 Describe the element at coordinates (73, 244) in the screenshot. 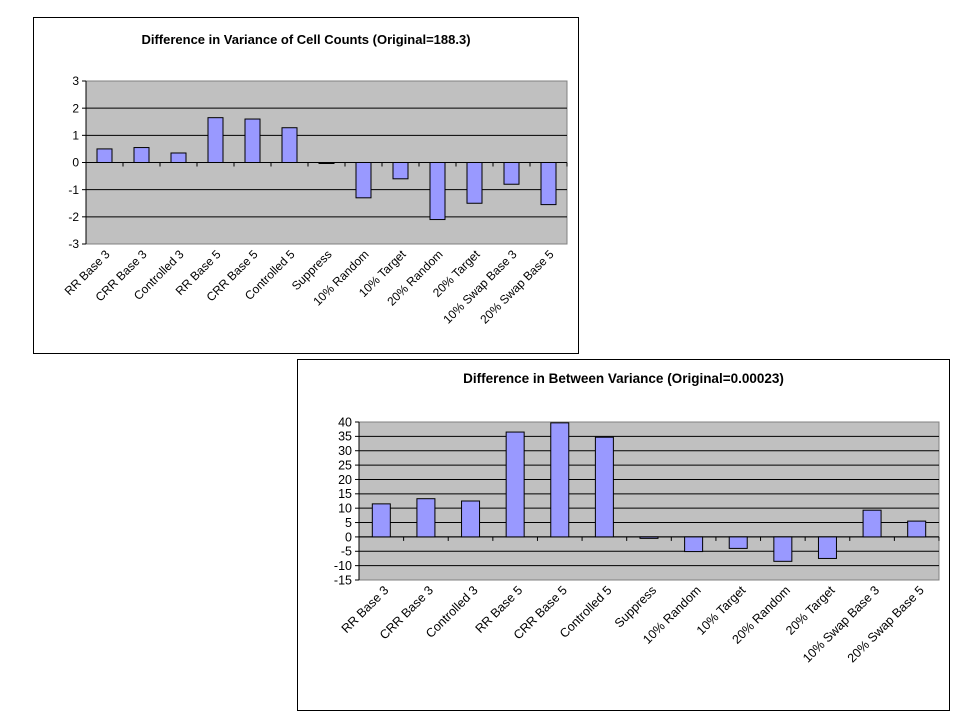

I see `y-tick-label: -3` at that location.